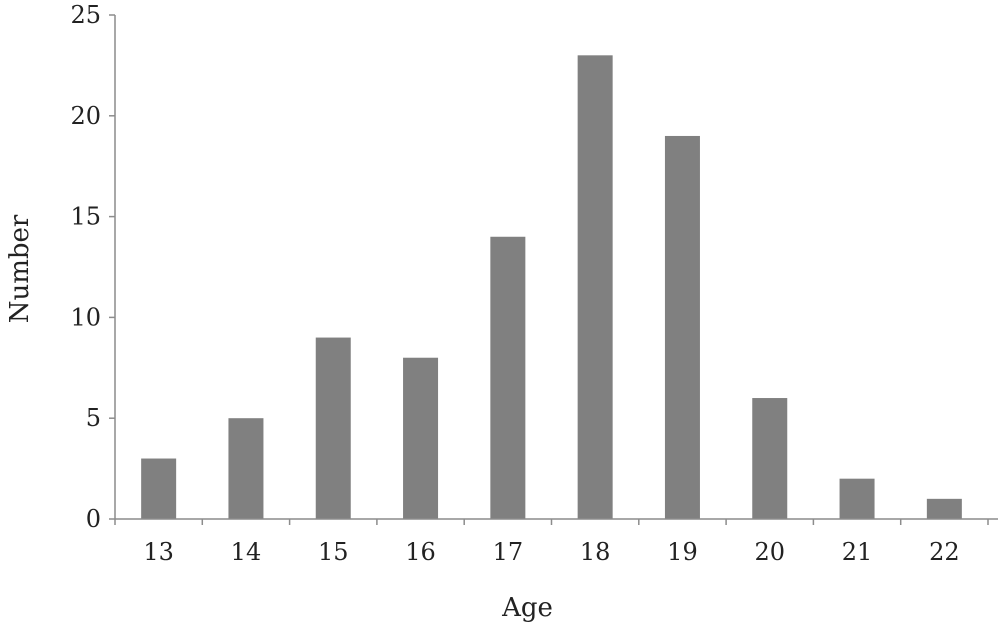  I want to click on y-tick-label: 15, so click(85, 217).